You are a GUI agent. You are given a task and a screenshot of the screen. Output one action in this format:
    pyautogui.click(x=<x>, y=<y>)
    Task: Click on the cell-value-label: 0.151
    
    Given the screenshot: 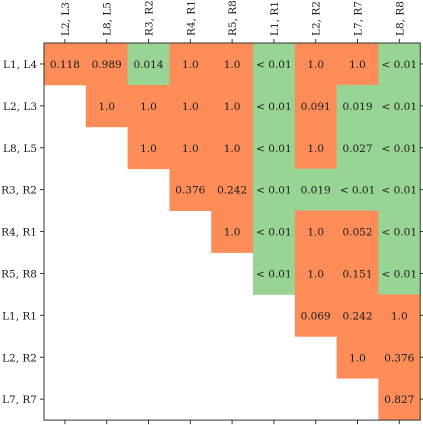 What is the action you would take?
    pyautogui.click(x=357, y=274)
    